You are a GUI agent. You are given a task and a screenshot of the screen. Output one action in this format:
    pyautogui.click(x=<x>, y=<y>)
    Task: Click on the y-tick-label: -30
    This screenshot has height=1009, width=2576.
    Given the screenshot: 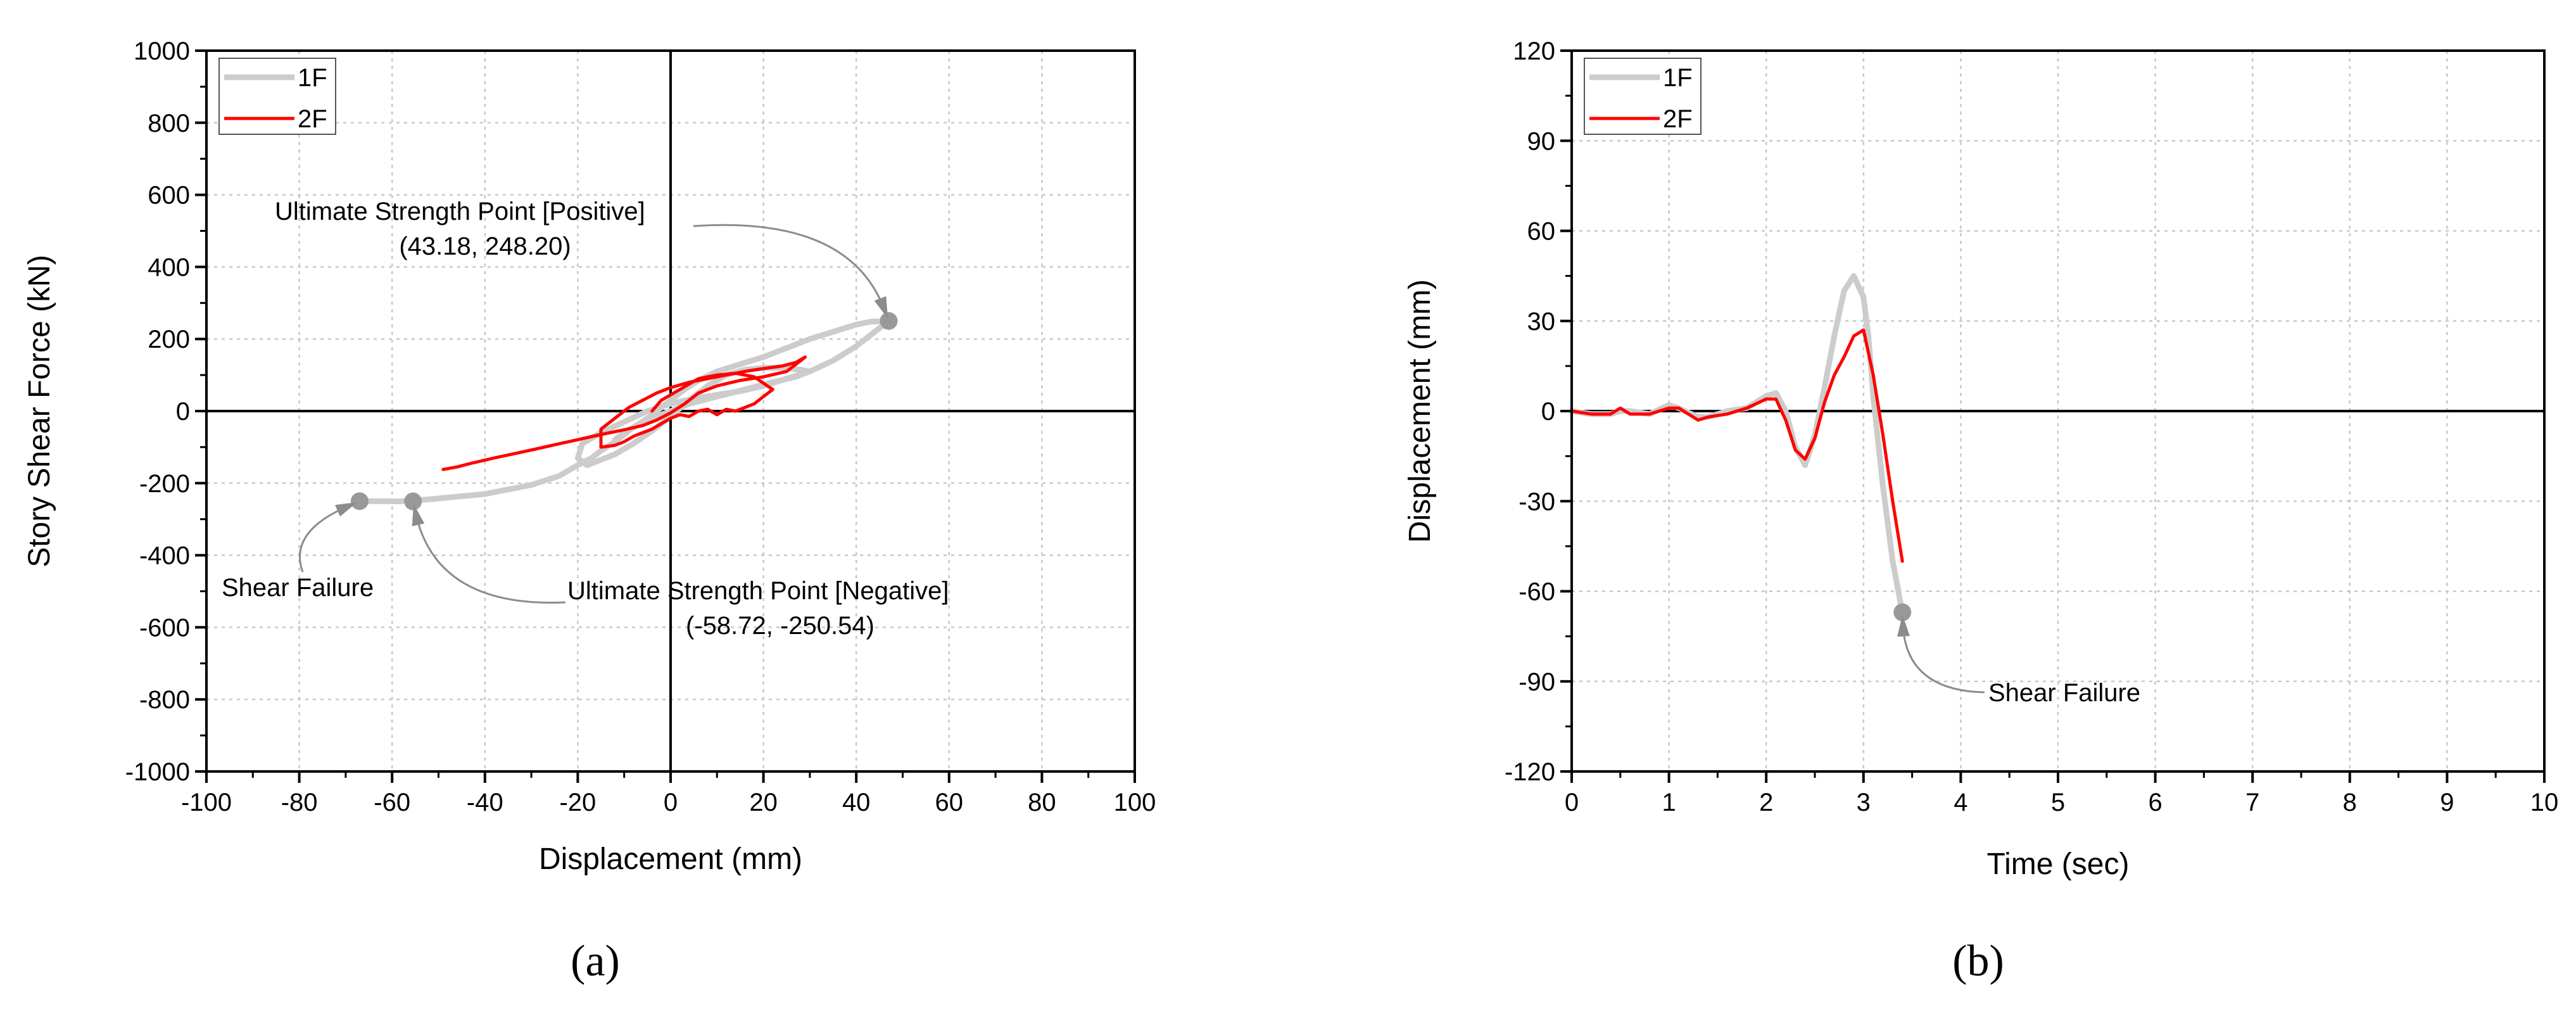 What is the action you would take?
    pyautogui.click(x=1536, y=502)
    